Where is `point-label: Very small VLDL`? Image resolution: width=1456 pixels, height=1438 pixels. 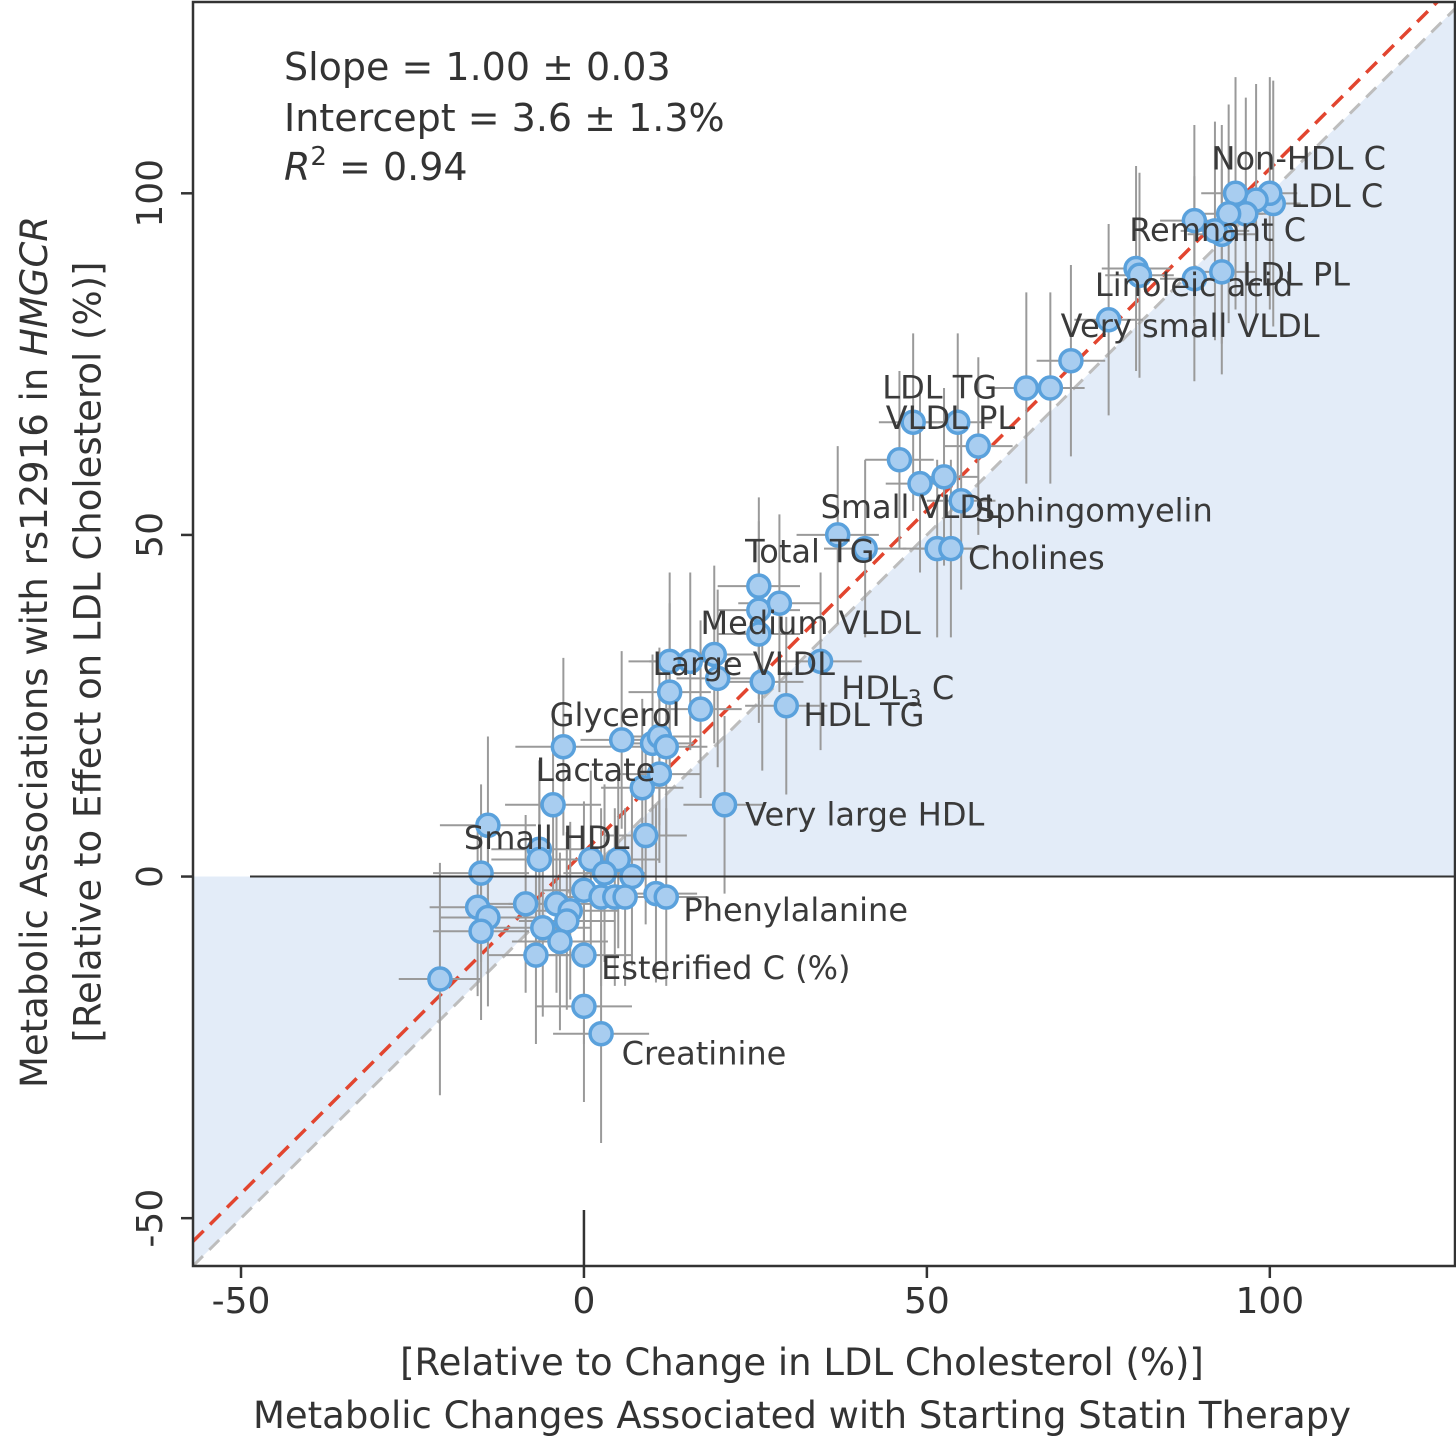 point-label: Very small VLDL is located at coordinates (1190, 326).